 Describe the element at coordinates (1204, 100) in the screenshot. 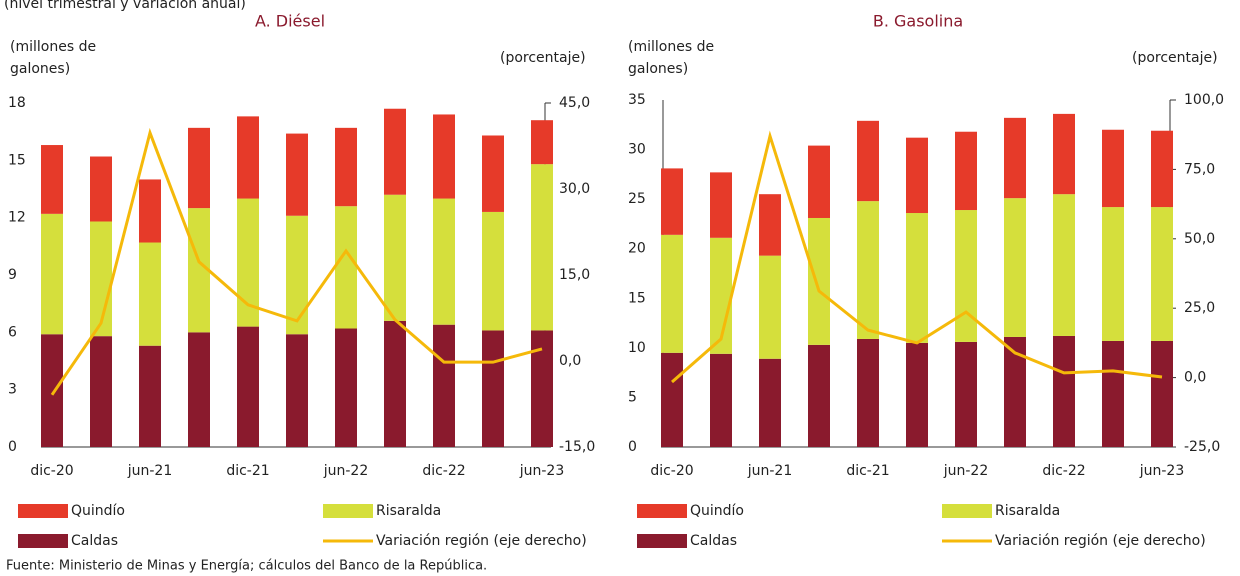

I see `y2-tick-label: 100,0` at that location.